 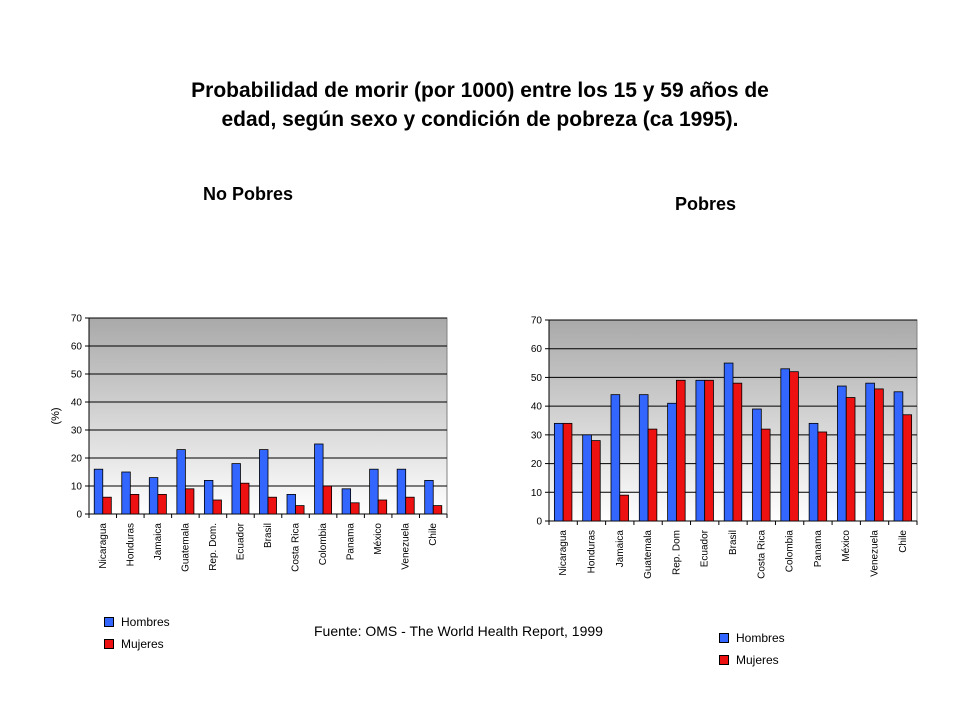 I want to click on legend-no-pobres: Hombres Mujeres, so click(x=137, y=633).